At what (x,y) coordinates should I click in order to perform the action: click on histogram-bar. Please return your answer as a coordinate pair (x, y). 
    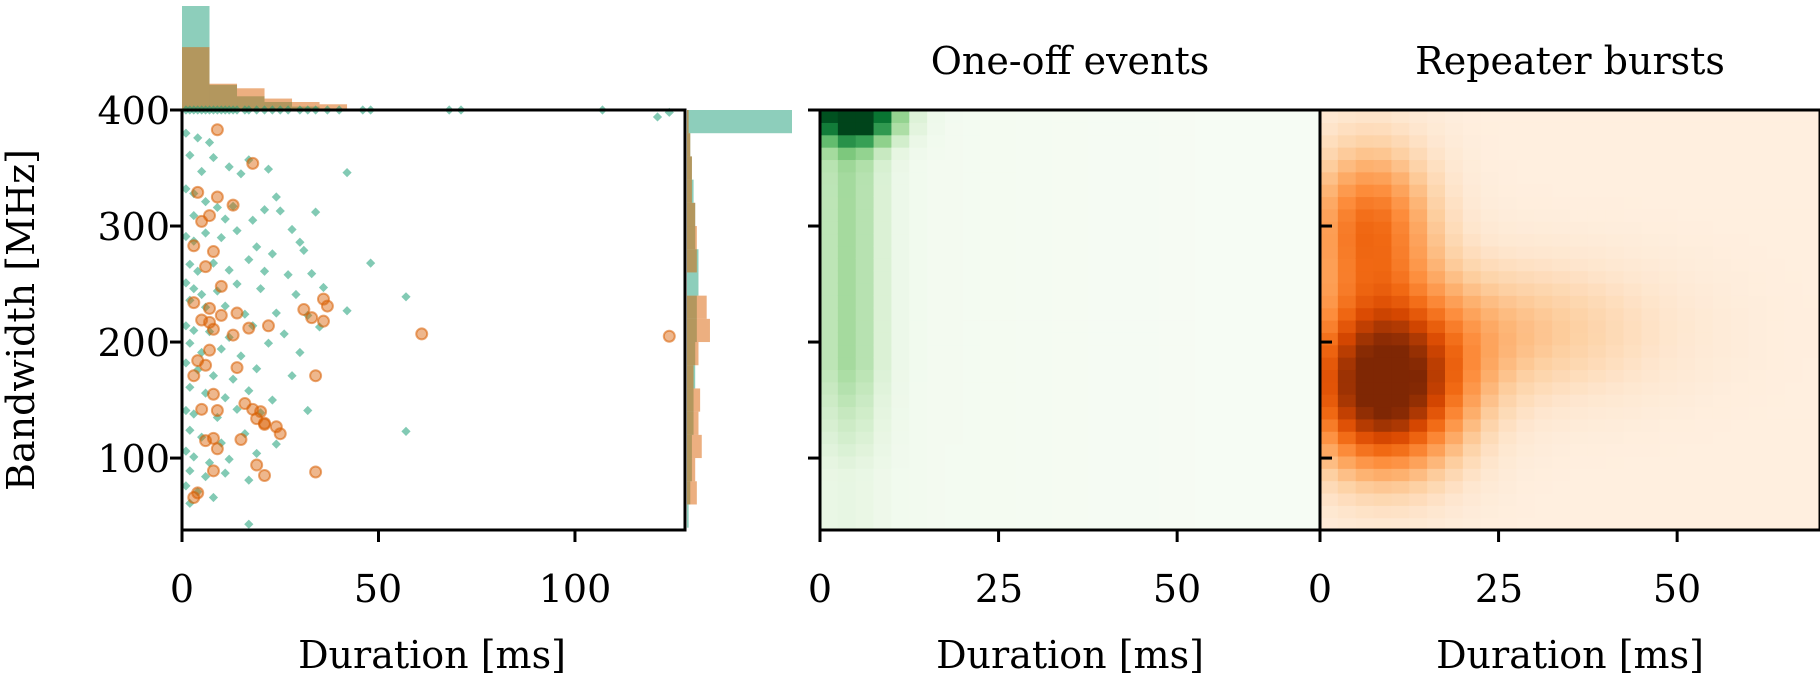
    Looking at the image, I should click on (692, 238).